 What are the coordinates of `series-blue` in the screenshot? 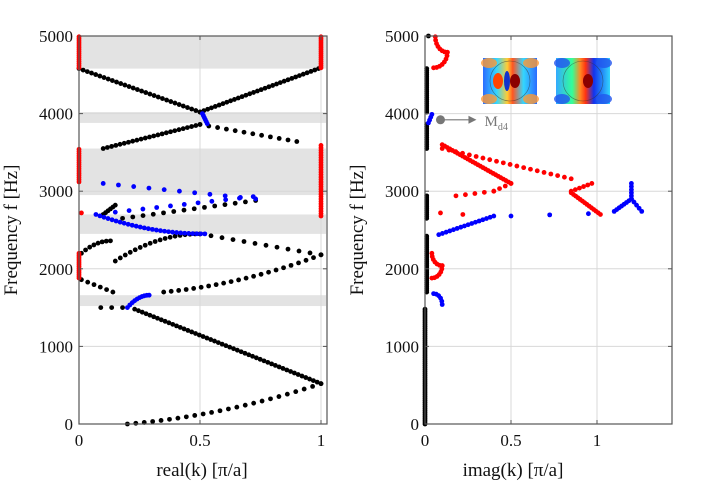 It's located at (535, 209).